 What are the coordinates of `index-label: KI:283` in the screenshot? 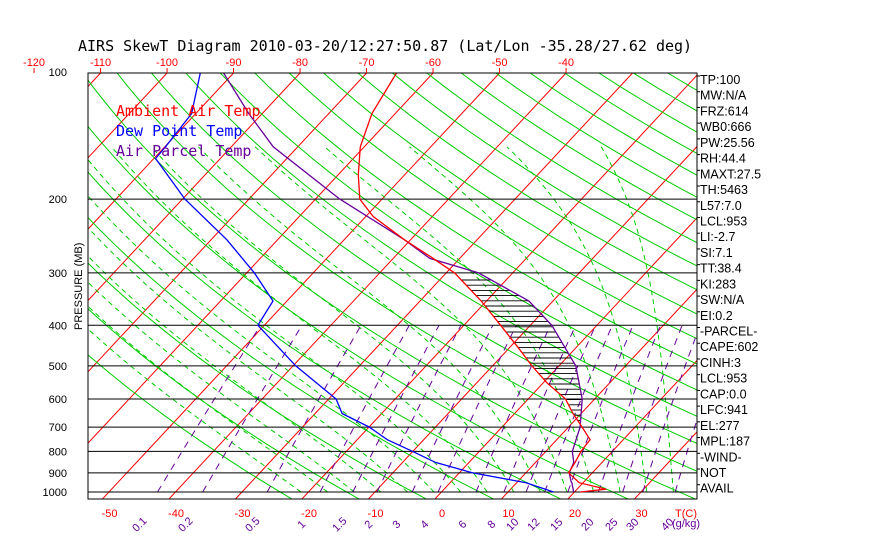 It's located at (718, 284).